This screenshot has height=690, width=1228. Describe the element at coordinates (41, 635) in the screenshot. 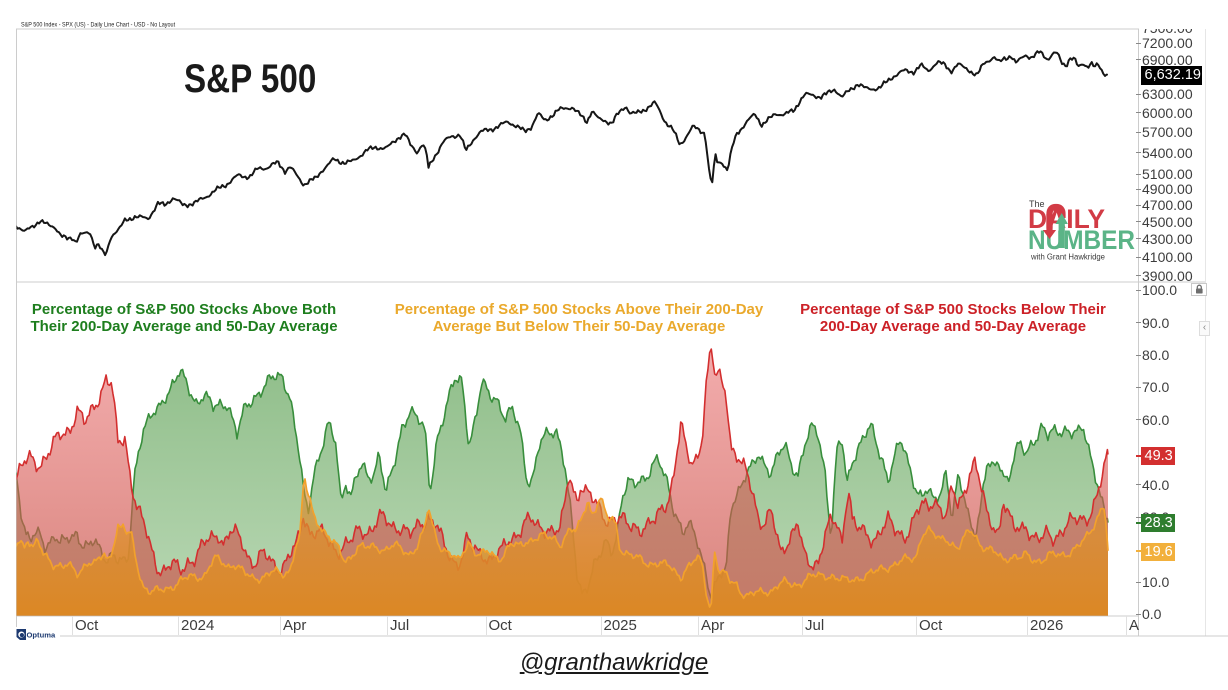

I see `svg-text: Optuma` at that location.